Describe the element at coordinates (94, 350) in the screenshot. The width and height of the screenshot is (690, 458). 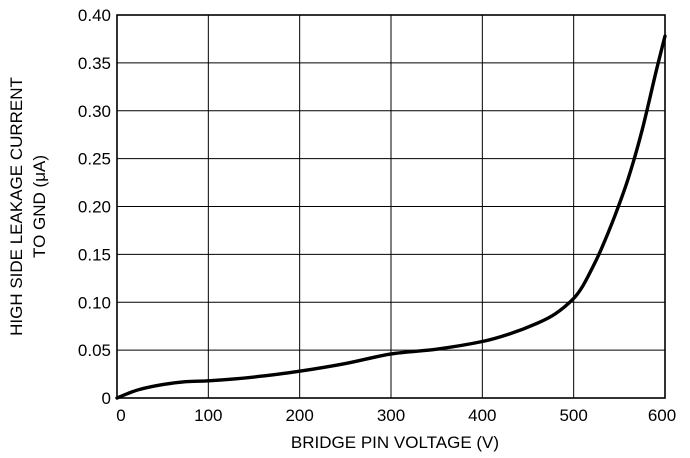
I see `y-tick-label: 0.05` at that location.